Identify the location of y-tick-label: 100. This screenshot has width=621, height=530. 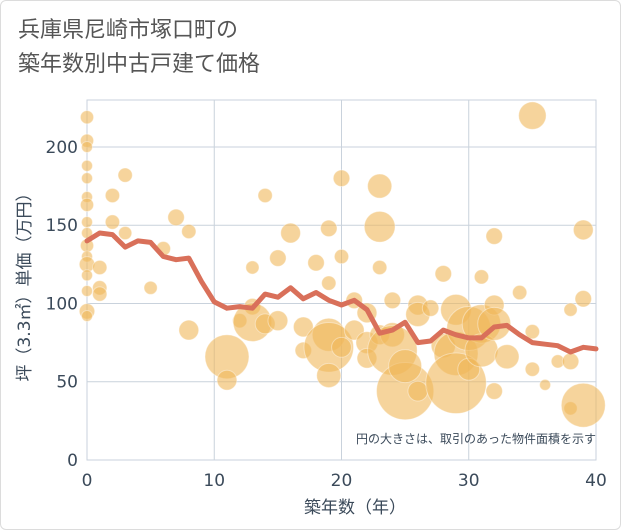
(62, 304).